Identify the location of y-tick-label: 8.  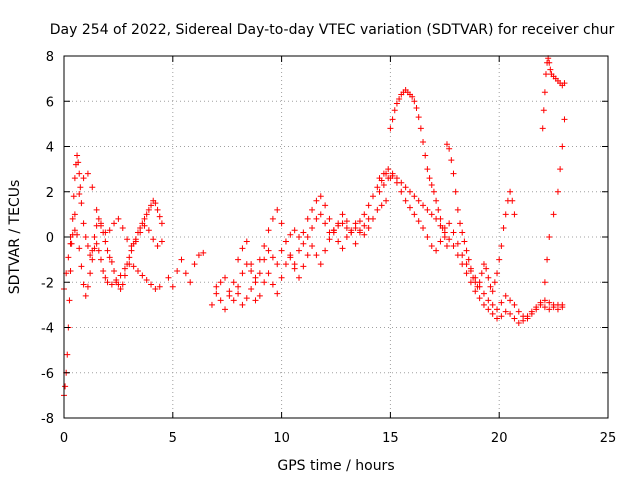
(50, 57).